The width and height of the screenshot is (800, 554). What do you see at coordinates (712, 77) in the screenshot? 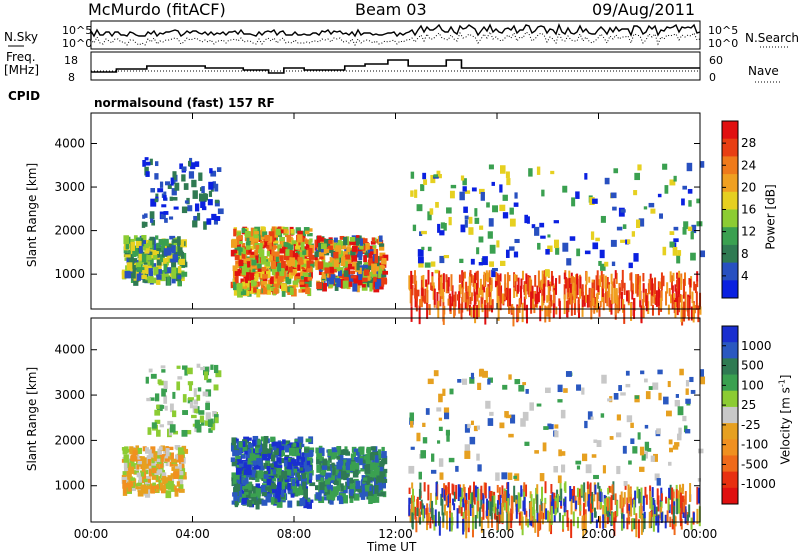
I see `nave-tick-low: 0` at bounding box center [712, 77].